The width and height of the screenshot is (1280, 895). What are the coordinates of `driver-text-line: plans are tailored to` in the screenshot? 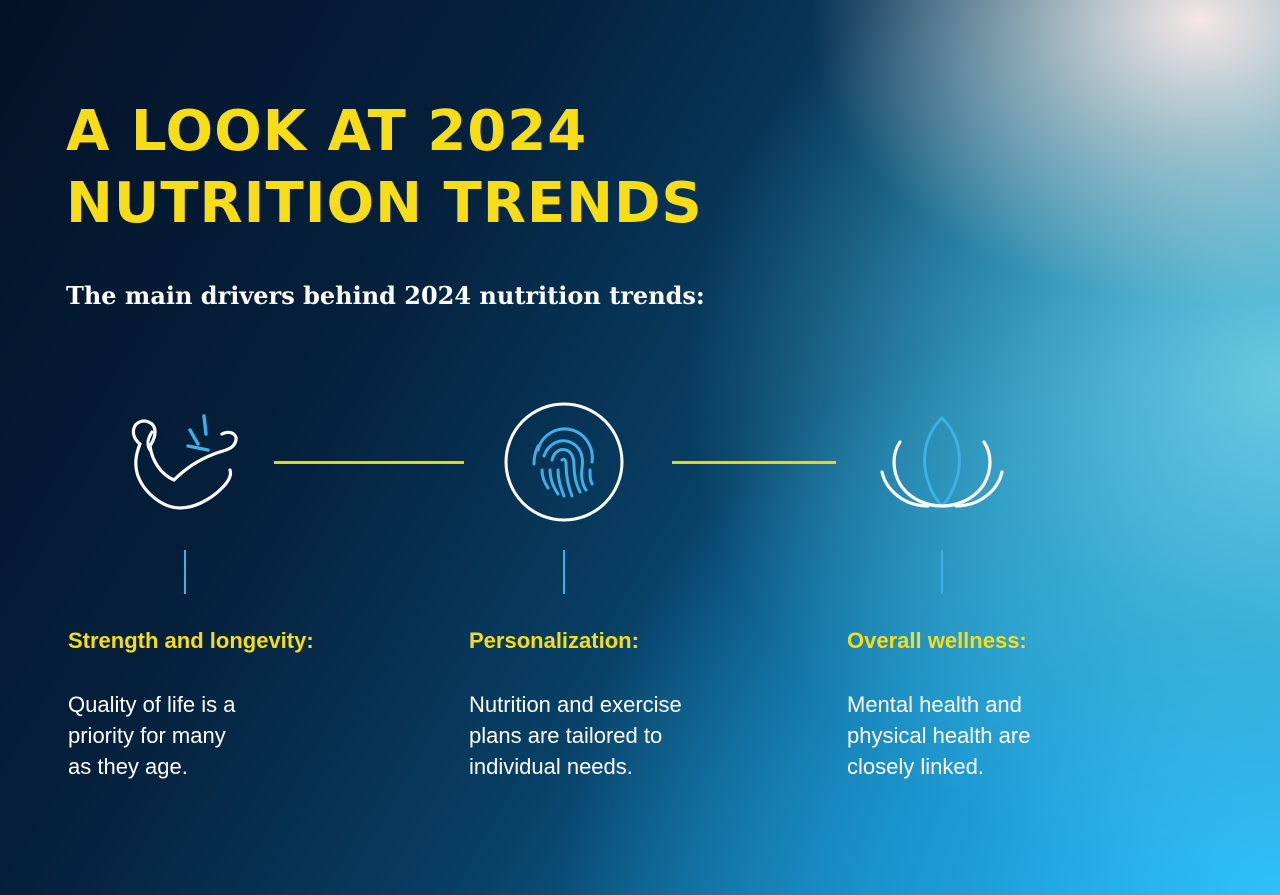 It's located at (566, 735).